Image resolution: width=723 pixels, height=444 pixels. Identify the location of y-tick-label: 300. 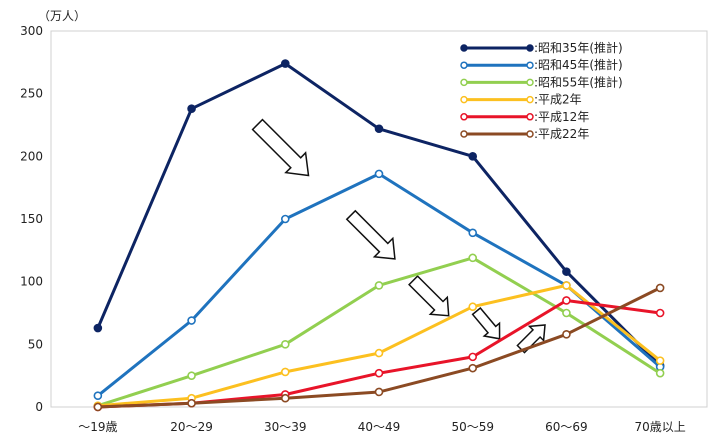
(31, 31).